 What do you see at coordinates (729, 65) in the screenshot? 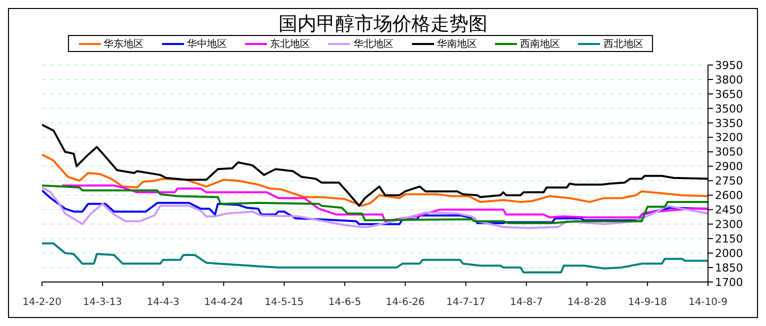
I see `y-tick-label: 3950` at bounding box center [729, 65].